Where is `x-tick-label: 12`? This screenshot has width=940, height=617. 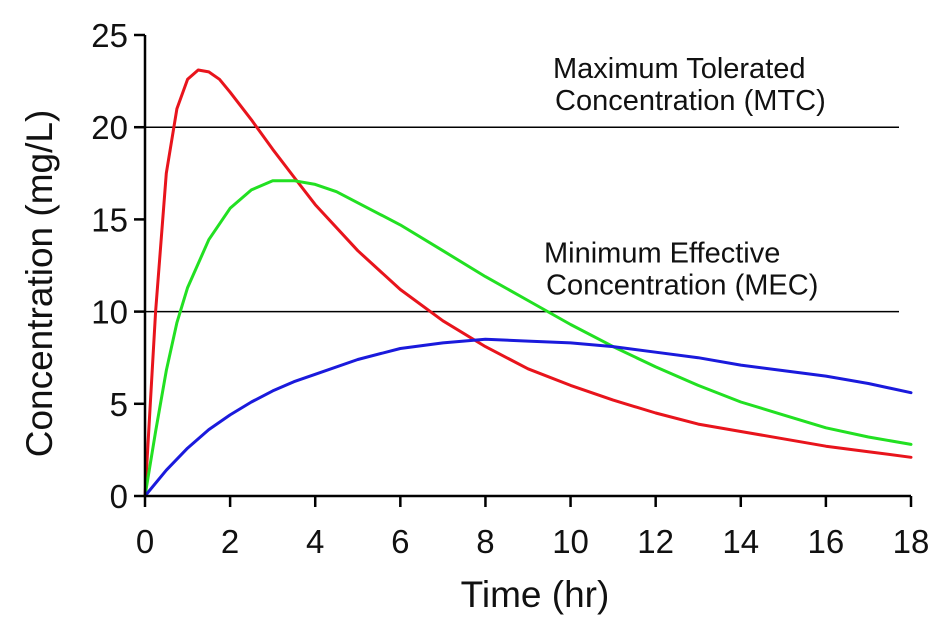
x-tick-label: 12 is located at coordinates (655, 541).